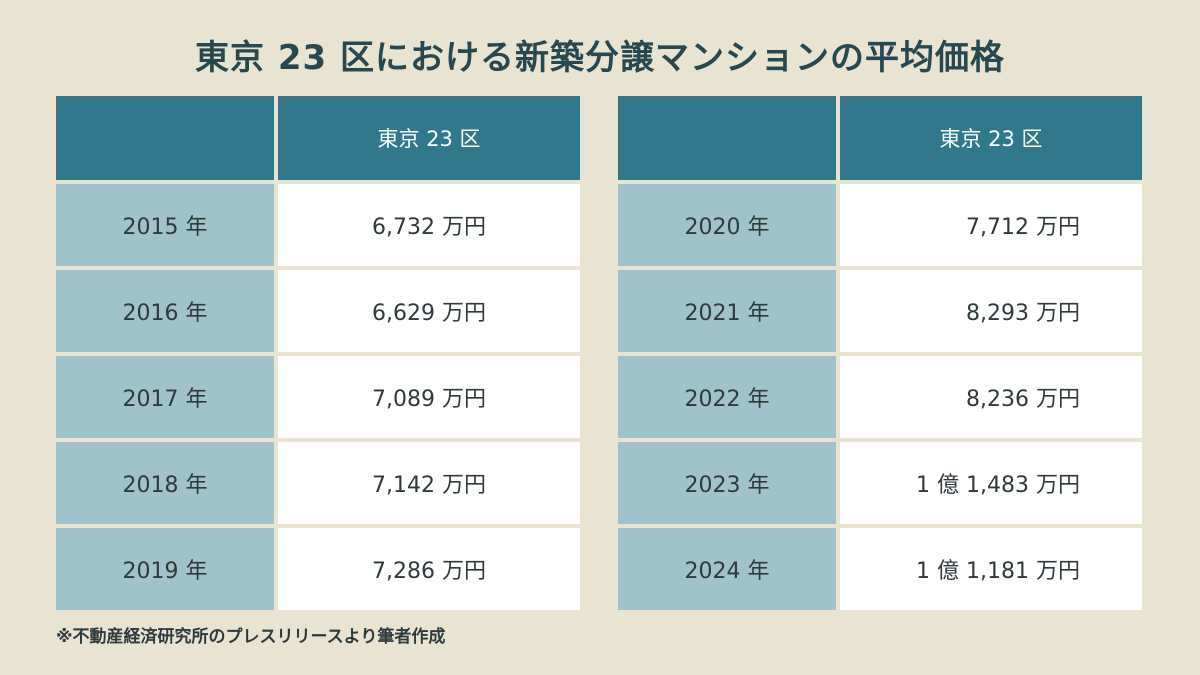 This screenshot has width=1200, height=675. What do you see at coordinates (991, 483) in the screenshot?
I see `price-cell: 1 億 1,483 万円` at bounding box center [991, 483].